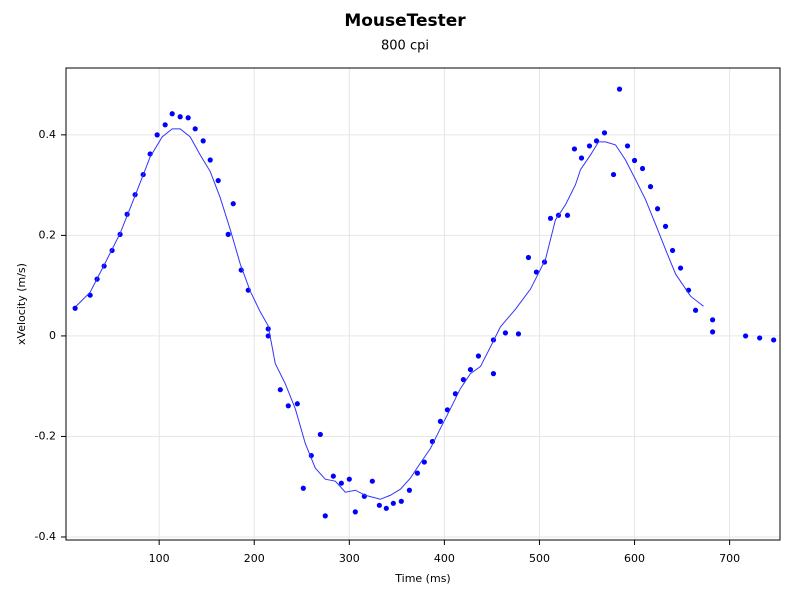 Image resolution: width=800 pixels, height=600 pixels. Describe the element at coordinates (48, 134) in the screenshot. I see `y-tick-label: 0.4` at that location.